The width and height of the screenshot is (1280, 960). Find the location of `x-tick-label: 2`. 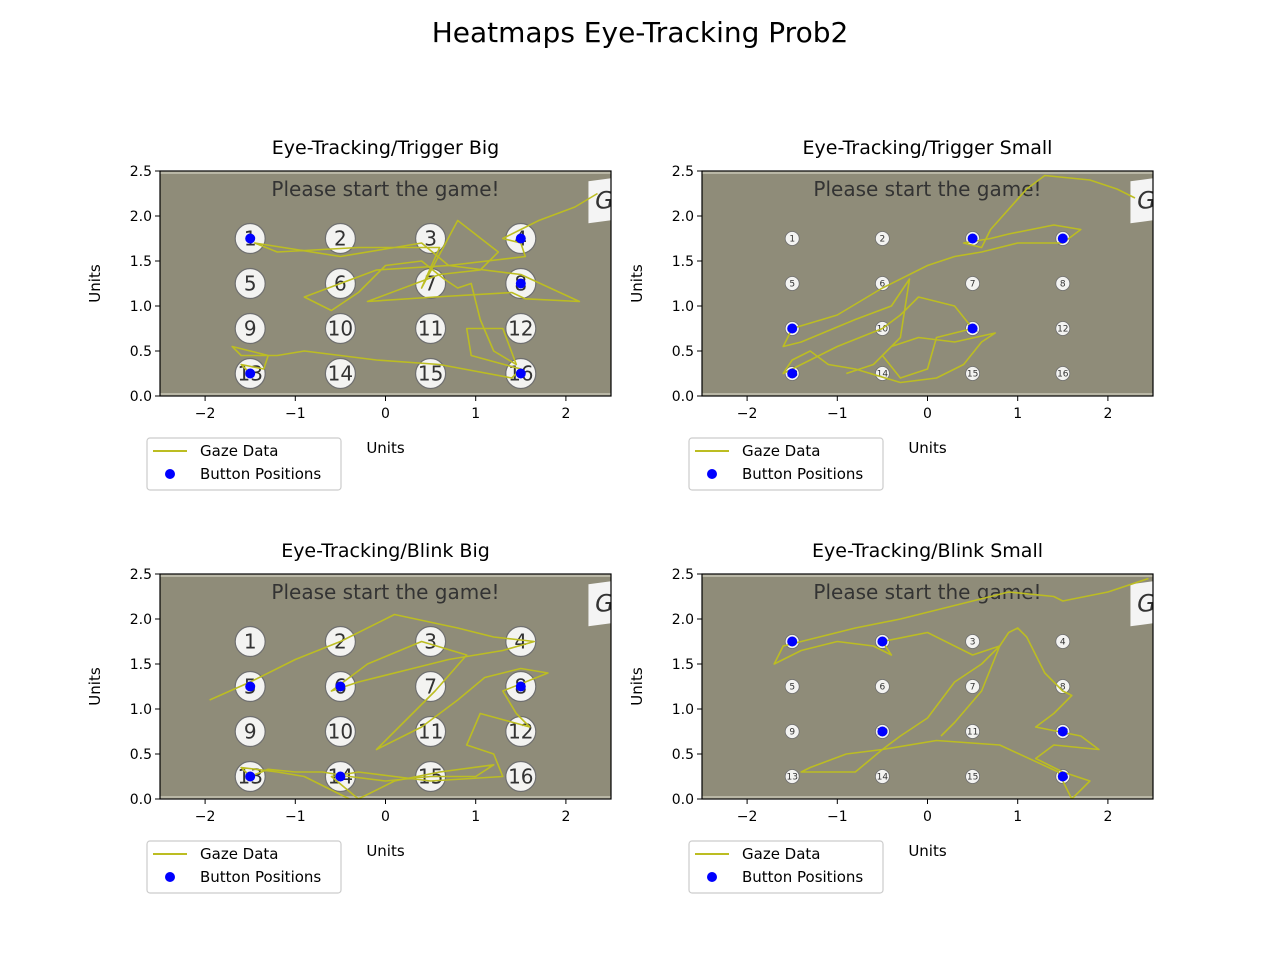

x-tick-label: 2 is located at coordinates (565, 817).